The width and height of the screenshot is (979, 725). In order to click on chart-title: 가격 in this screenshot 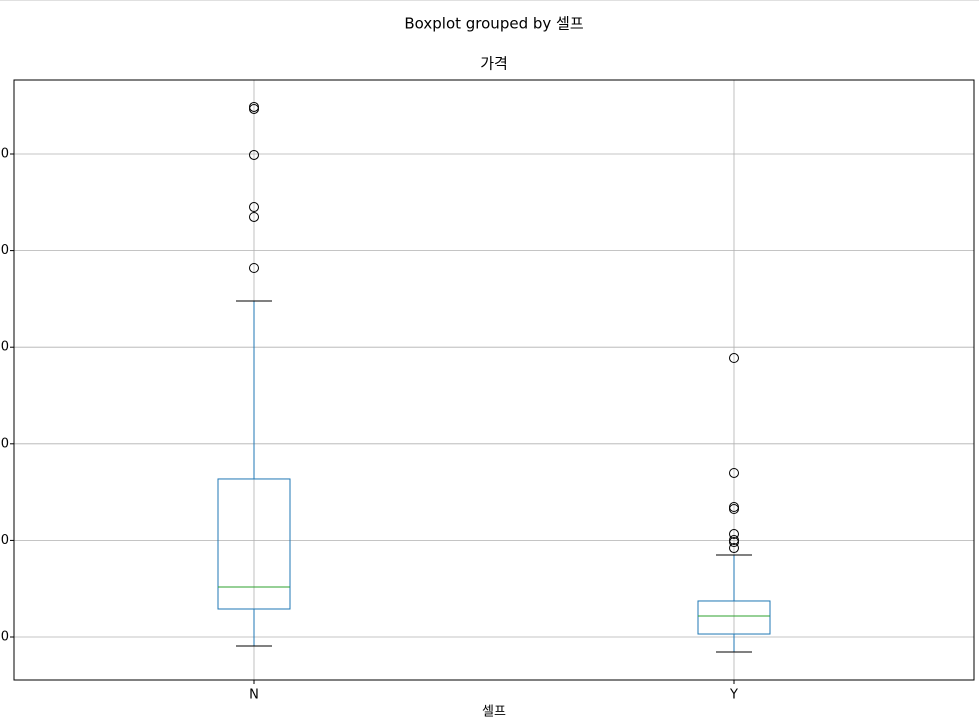, I will do `click(494, 64)`.